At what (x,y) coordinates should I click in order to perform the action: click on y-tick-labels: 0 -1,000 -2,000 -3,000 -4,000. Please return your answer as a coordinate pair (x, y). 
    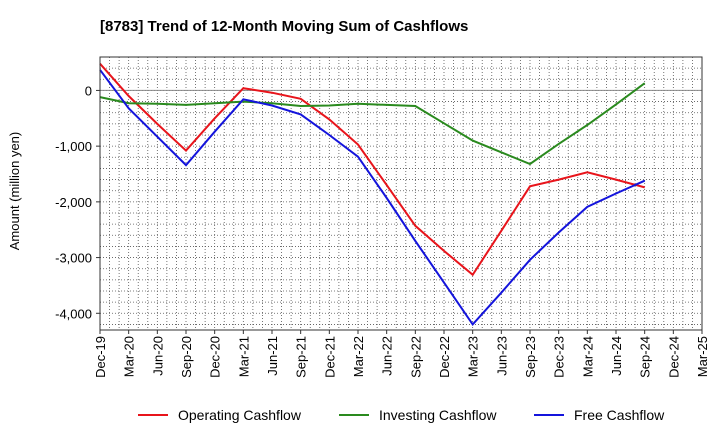
    Looking at the image, I should click on (77, 202).